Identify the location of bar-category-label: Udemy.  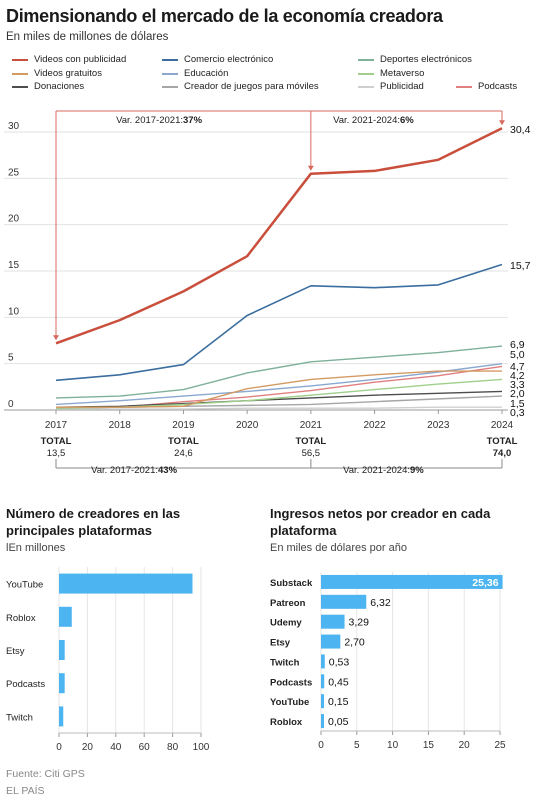
(286, 623).